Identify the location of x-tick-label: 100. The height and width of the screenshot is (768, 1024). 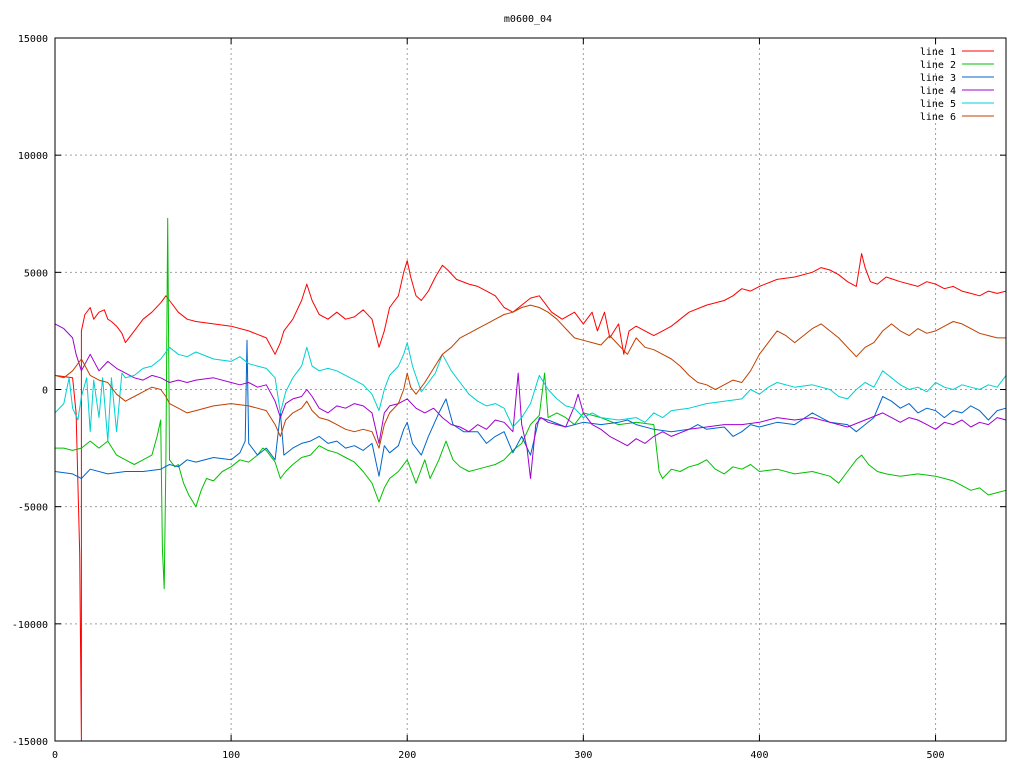
(231, 755).